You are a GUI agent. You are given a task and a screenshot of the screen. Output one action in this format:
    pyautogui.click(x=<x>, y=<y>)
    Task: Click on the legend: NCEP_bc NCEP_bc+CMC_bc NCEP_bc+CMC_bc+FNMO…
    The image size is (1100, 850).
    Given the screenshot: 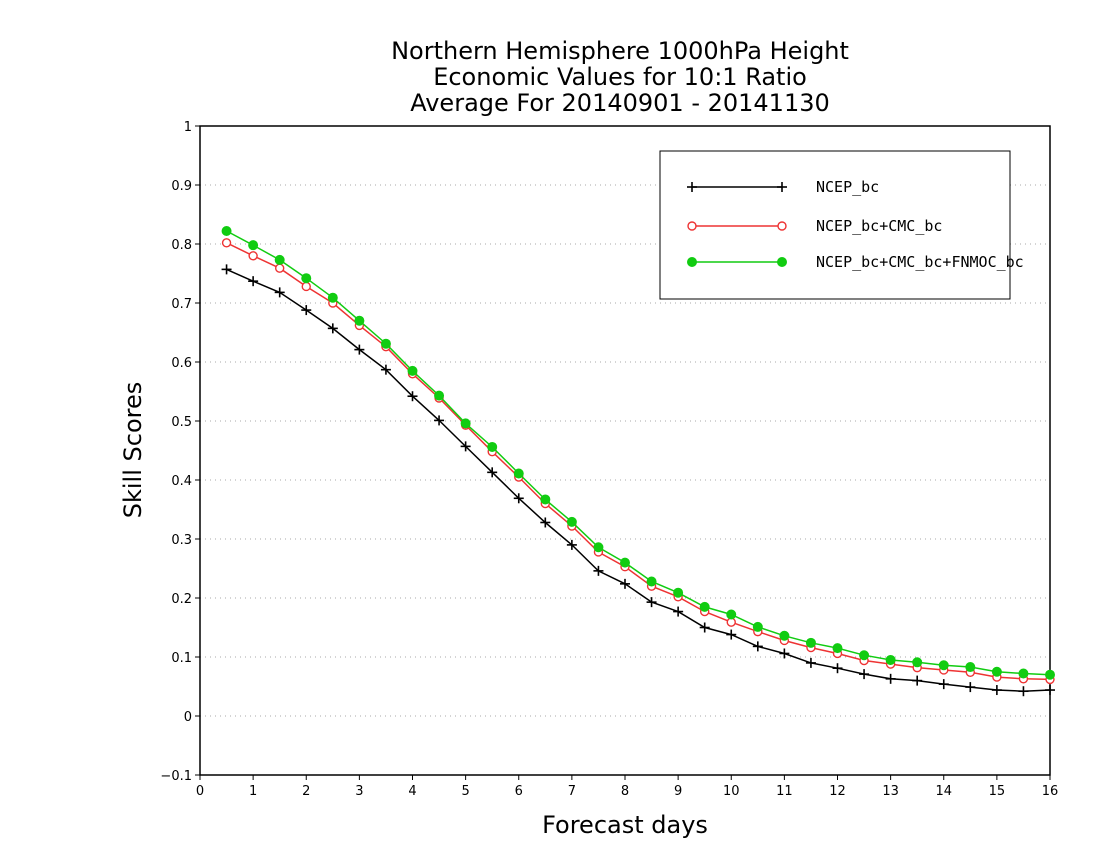 What is the action you would take?
    pyautogui.click(x=841, y=225)
    